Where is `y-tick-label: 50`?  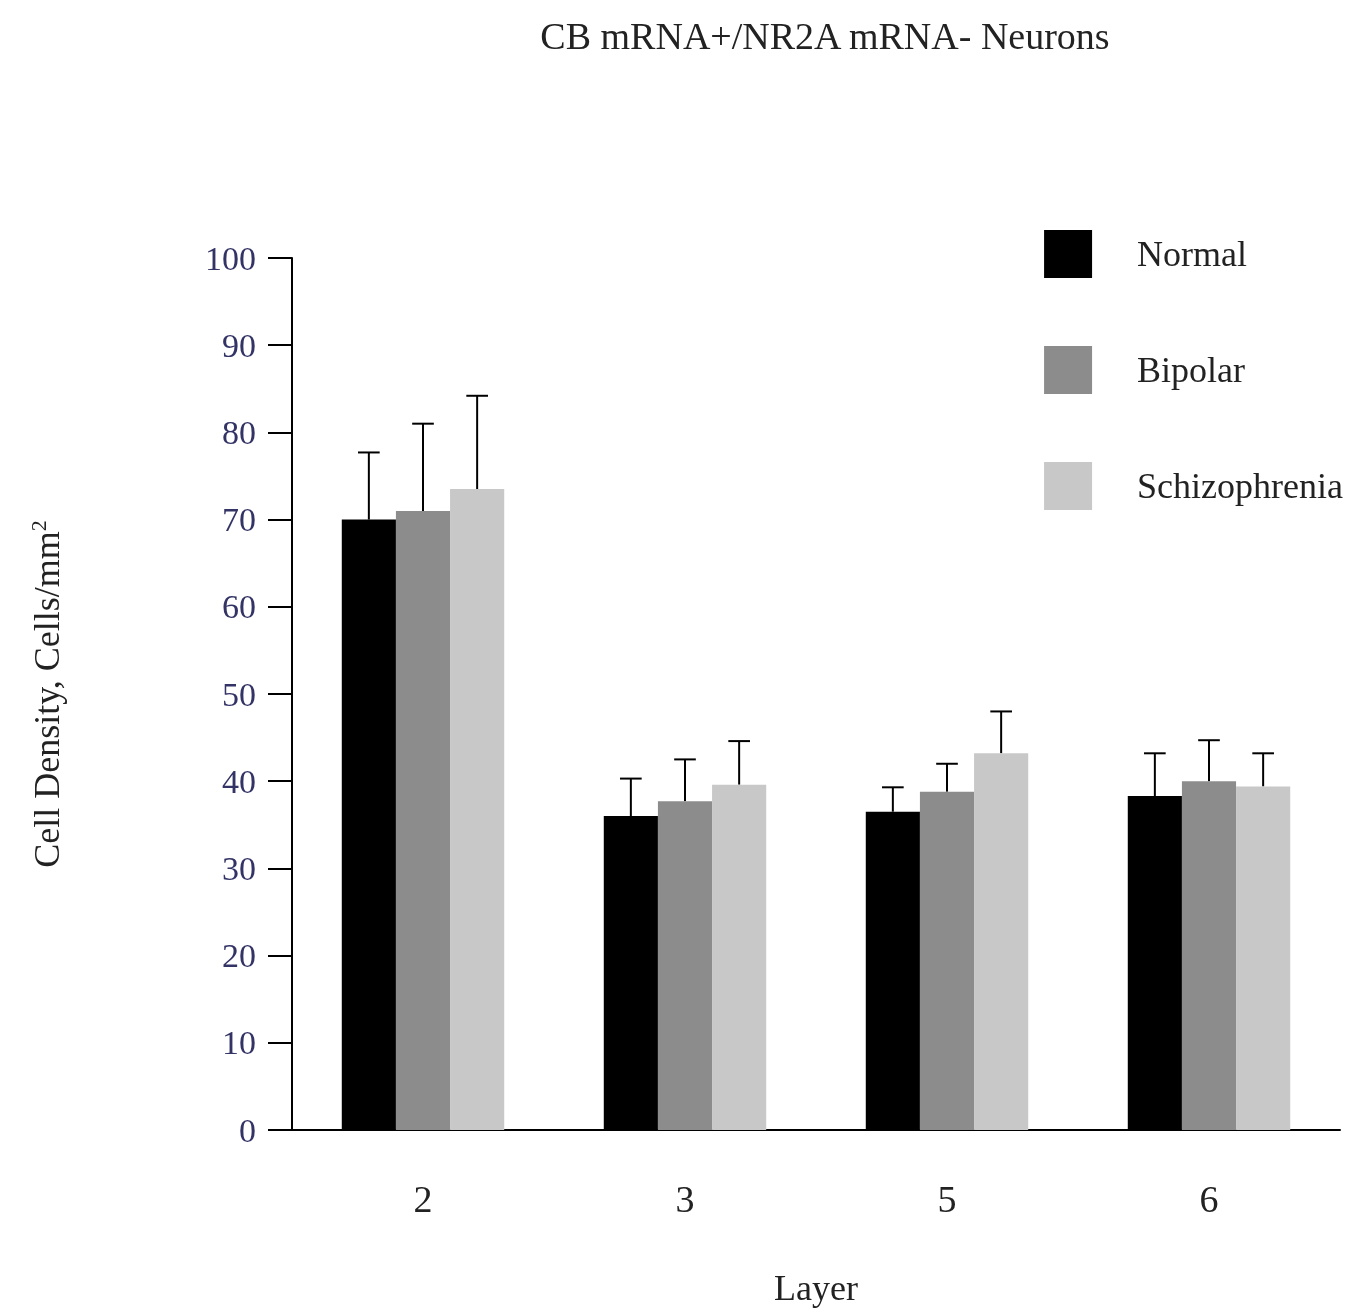
y-tick-label: 50 is located at coordinates (239, 694).